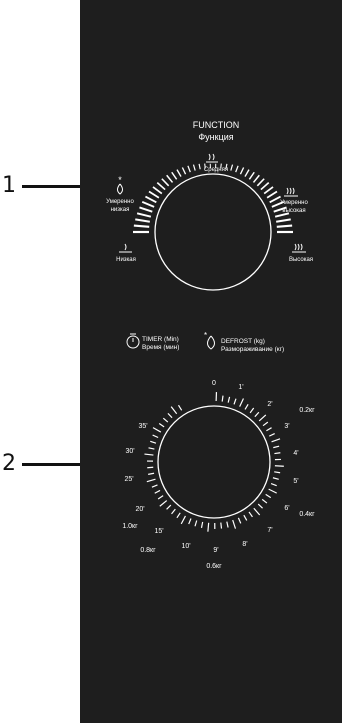 The width and height of the screenshot is (342, 728). I want to click on timer-label-en: TIMER (Min), so click(160, 339).